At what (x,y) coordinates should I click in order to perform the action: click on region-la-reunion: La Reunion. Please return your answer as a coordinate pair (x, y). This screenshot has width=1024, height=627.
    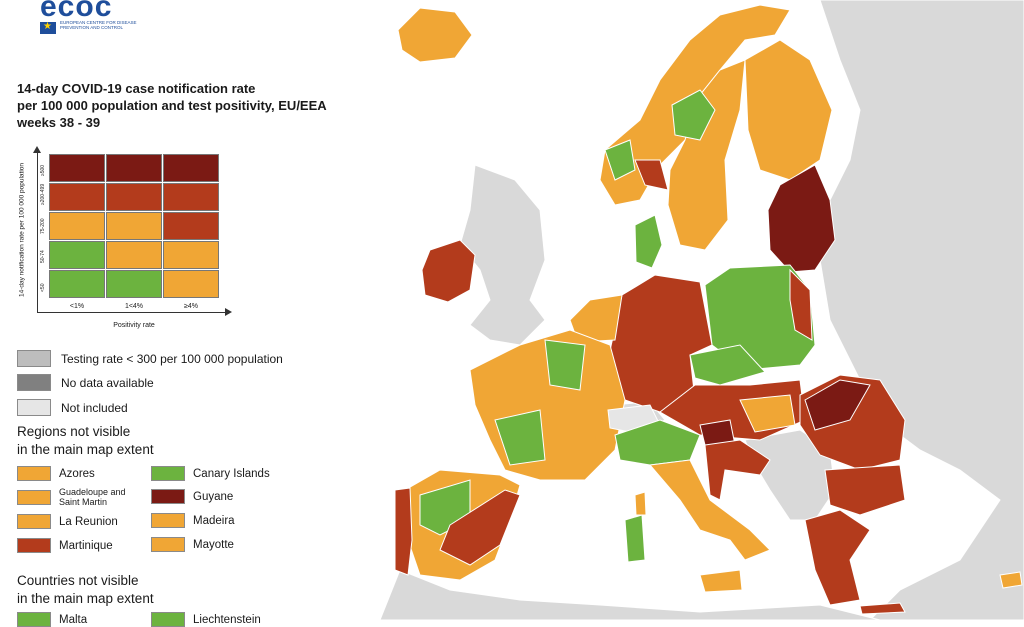
    Looking at the image, I should click on (67, 521).